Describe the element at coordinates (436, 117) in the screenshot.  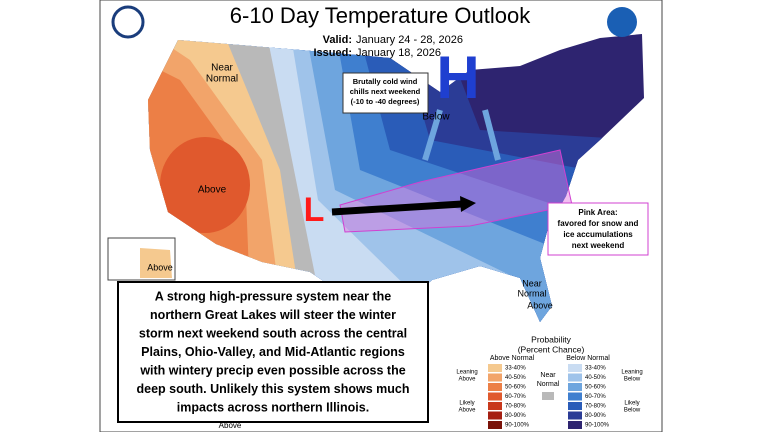
I see `region-label: Below` at that location.